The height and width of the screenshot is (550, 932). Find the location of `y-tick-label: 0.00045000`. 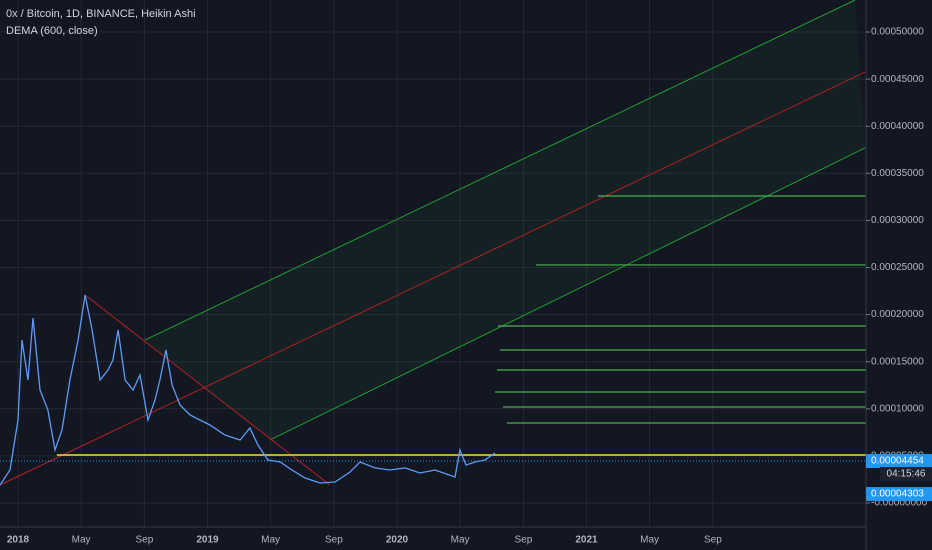

y-tick-label: 0.00045000 is located at coordinates (897, 79).